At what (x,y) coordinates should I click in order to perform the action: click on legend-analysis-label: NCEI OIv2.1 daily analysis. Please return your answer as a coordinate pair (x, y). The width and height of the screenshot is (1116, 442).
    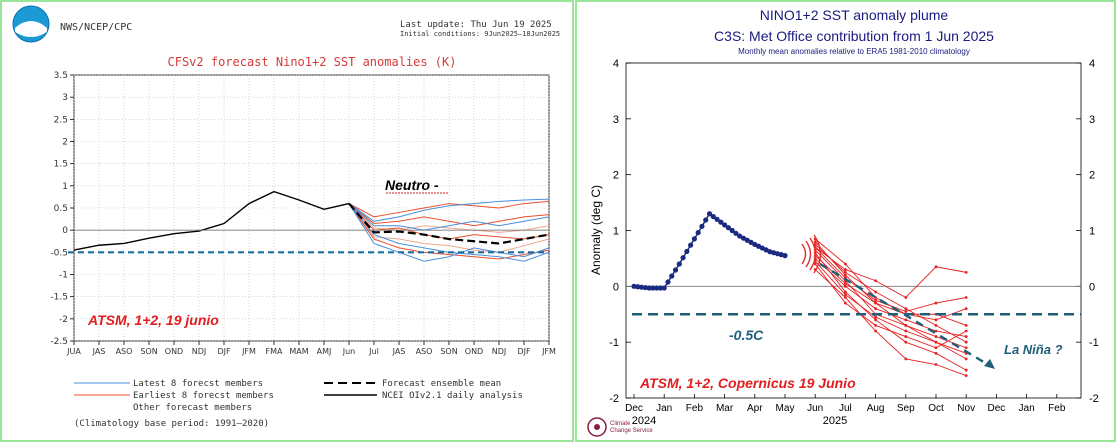
    Looking at the image, I should click on (452, 396).